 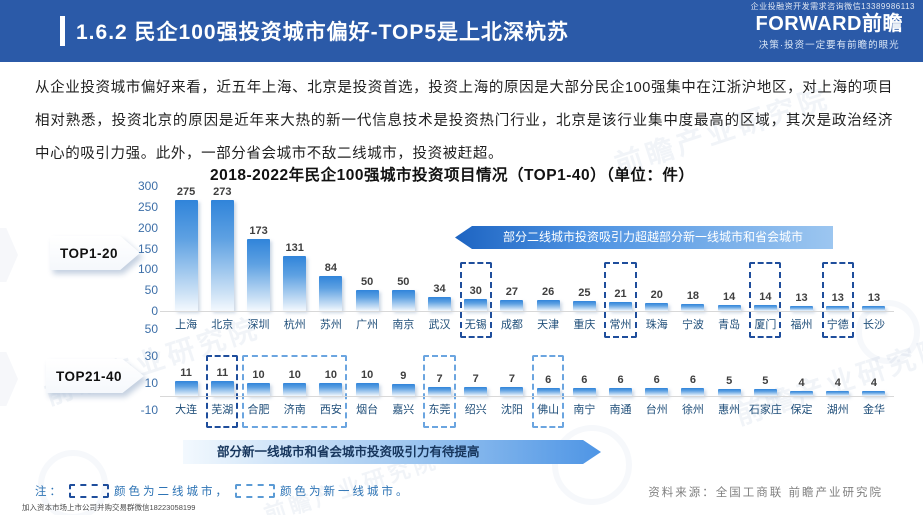 What do you see at coordinates (89, 491) in the screenshot?
I see `tier2-dashed-swatch-icon` at bounding box center [89, 491].